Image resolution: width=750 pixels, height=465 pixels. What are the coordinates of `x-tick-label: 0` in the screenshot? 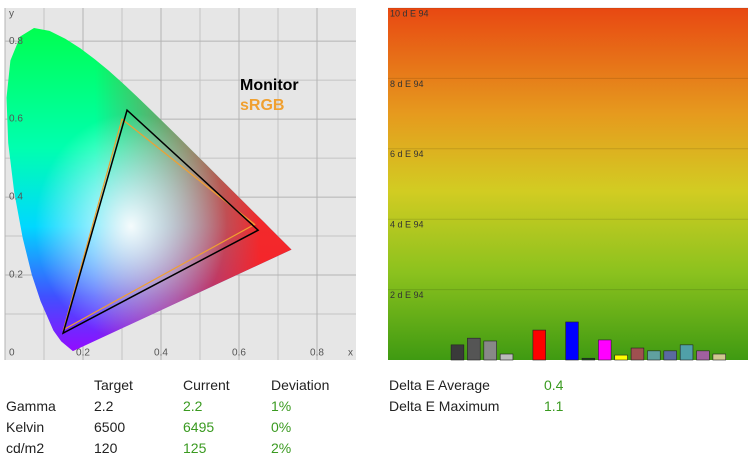 It's located at (12, 353).